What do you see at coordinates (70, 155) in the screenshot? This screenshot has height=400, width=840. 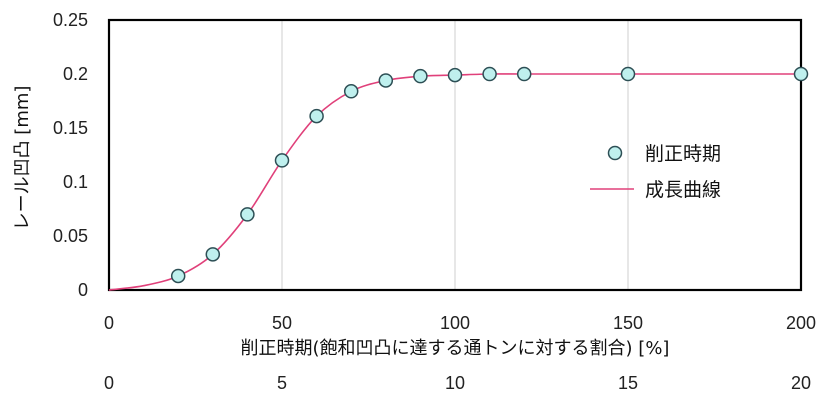 I see `y-tick-labels: 0 0.05 0.1 0.15 0.2 0.25` at bounding box center [70, 155].